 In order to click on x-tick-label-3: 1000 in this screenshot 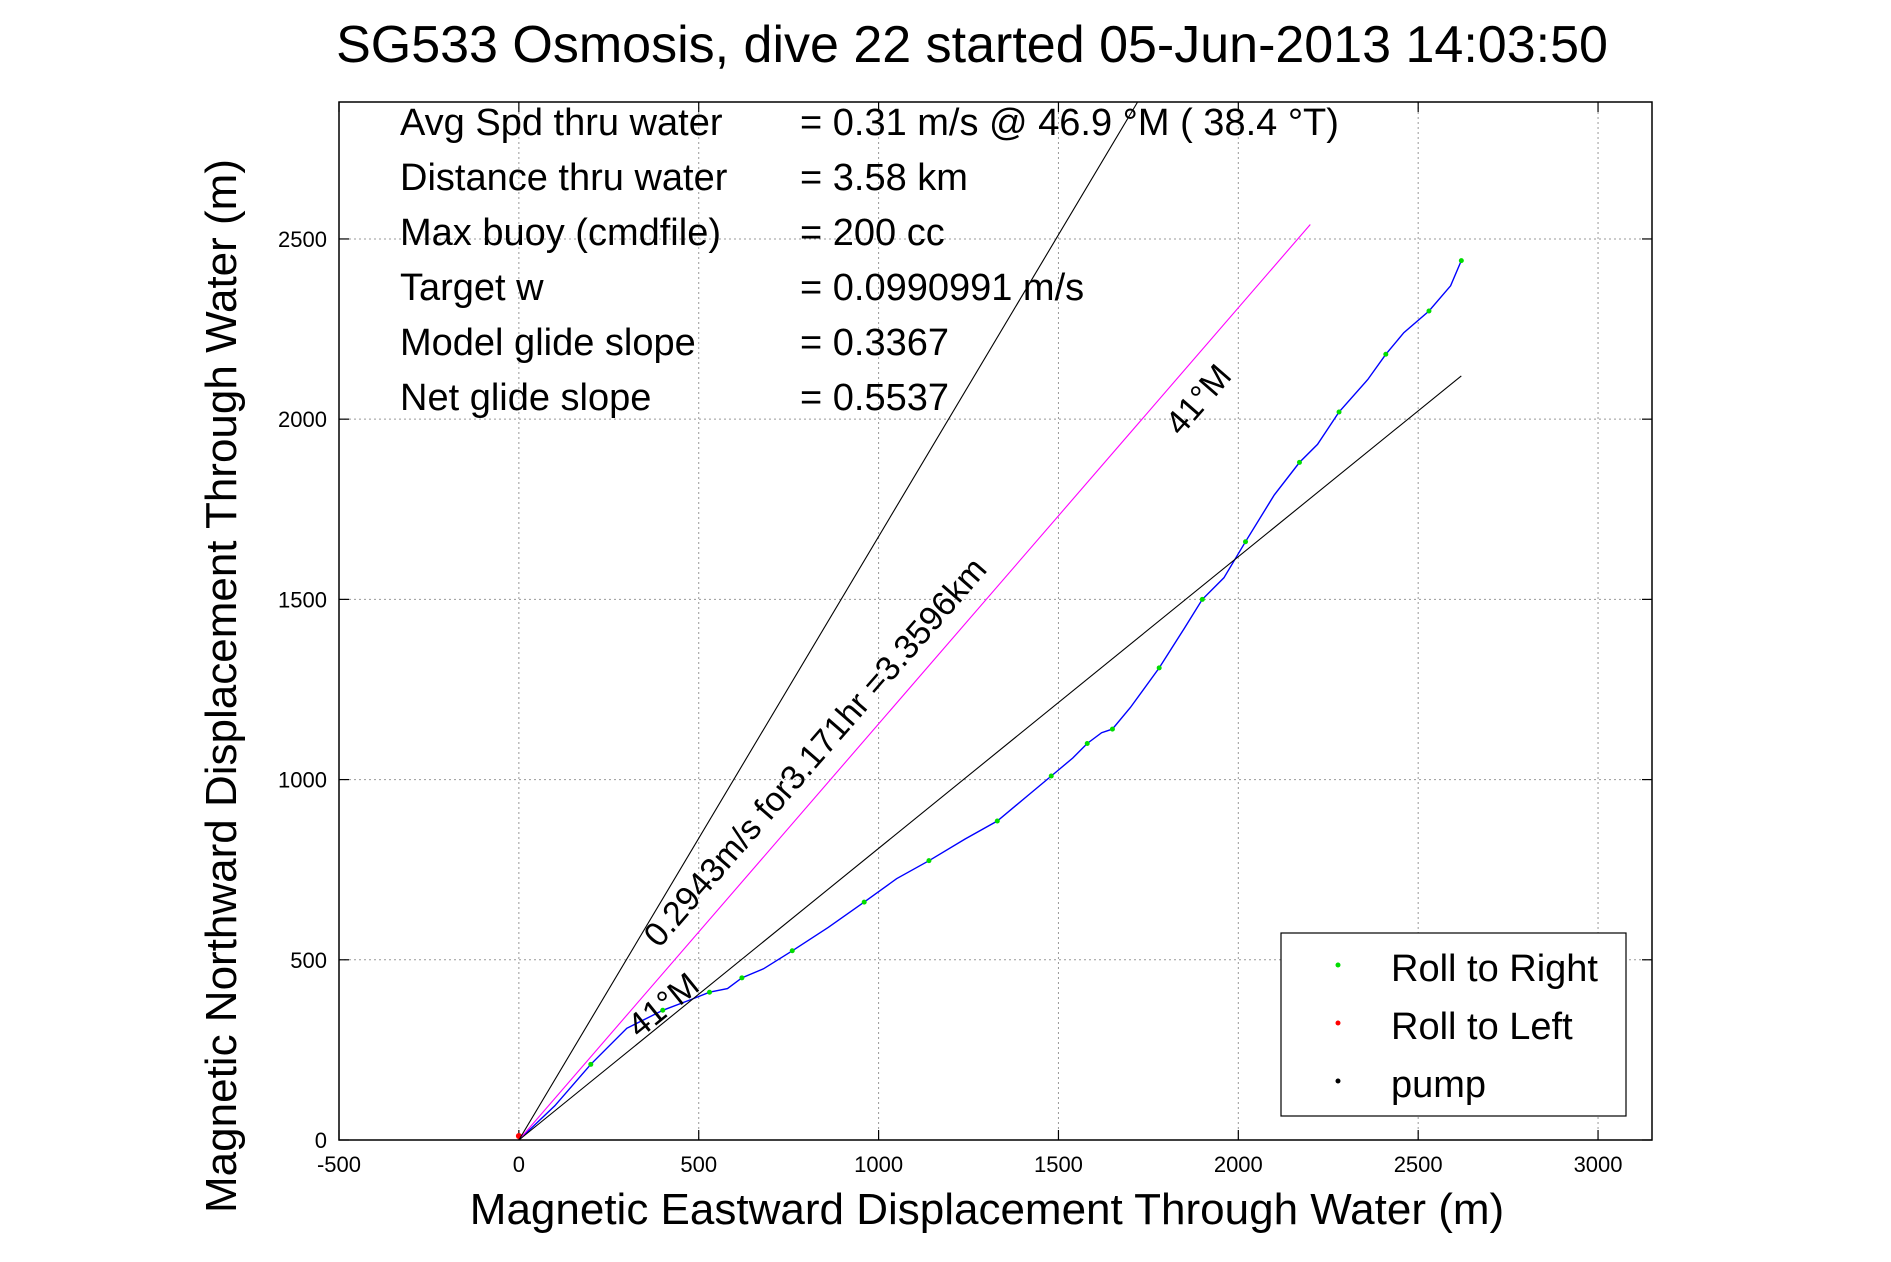, I will do `click(878, 1164)`.